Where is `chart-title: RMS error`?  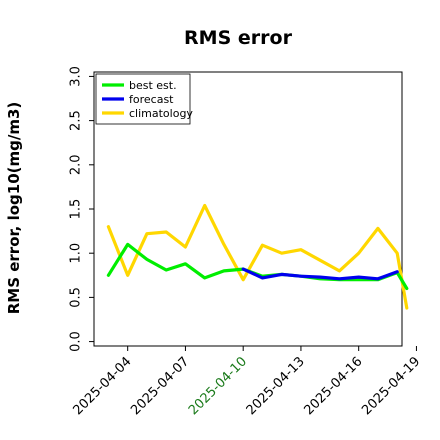
chart-title: RMS error is located at coordinates (238, 38).